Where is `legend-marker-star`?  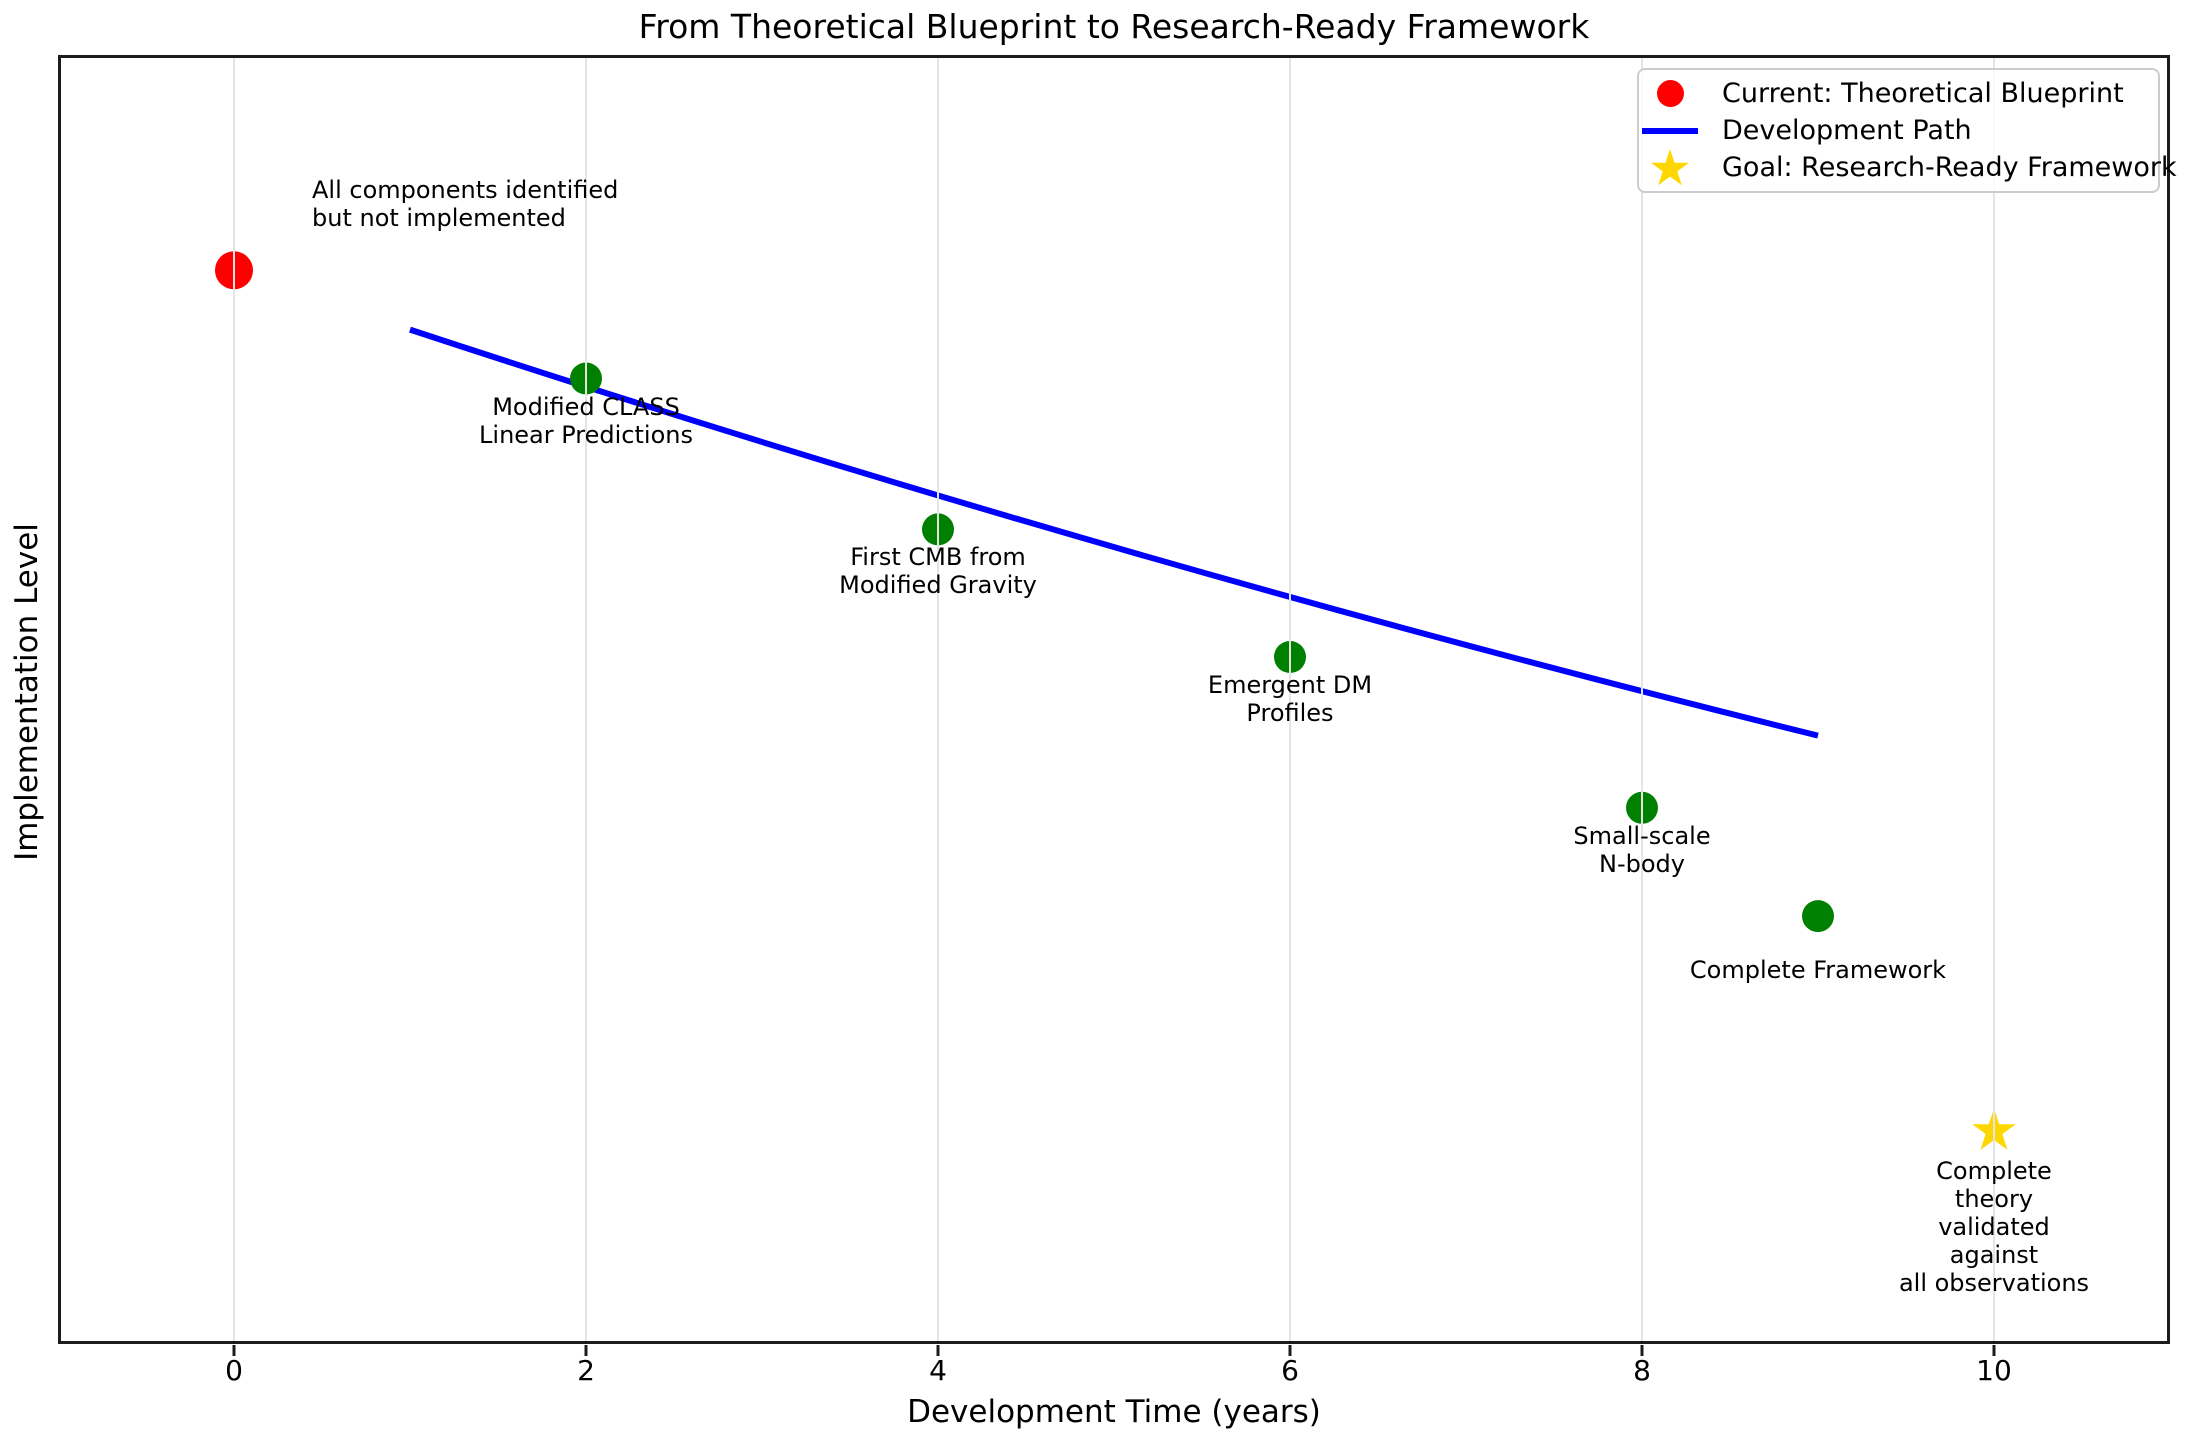
legend-marker-star is located at coordinates (1670, 168).